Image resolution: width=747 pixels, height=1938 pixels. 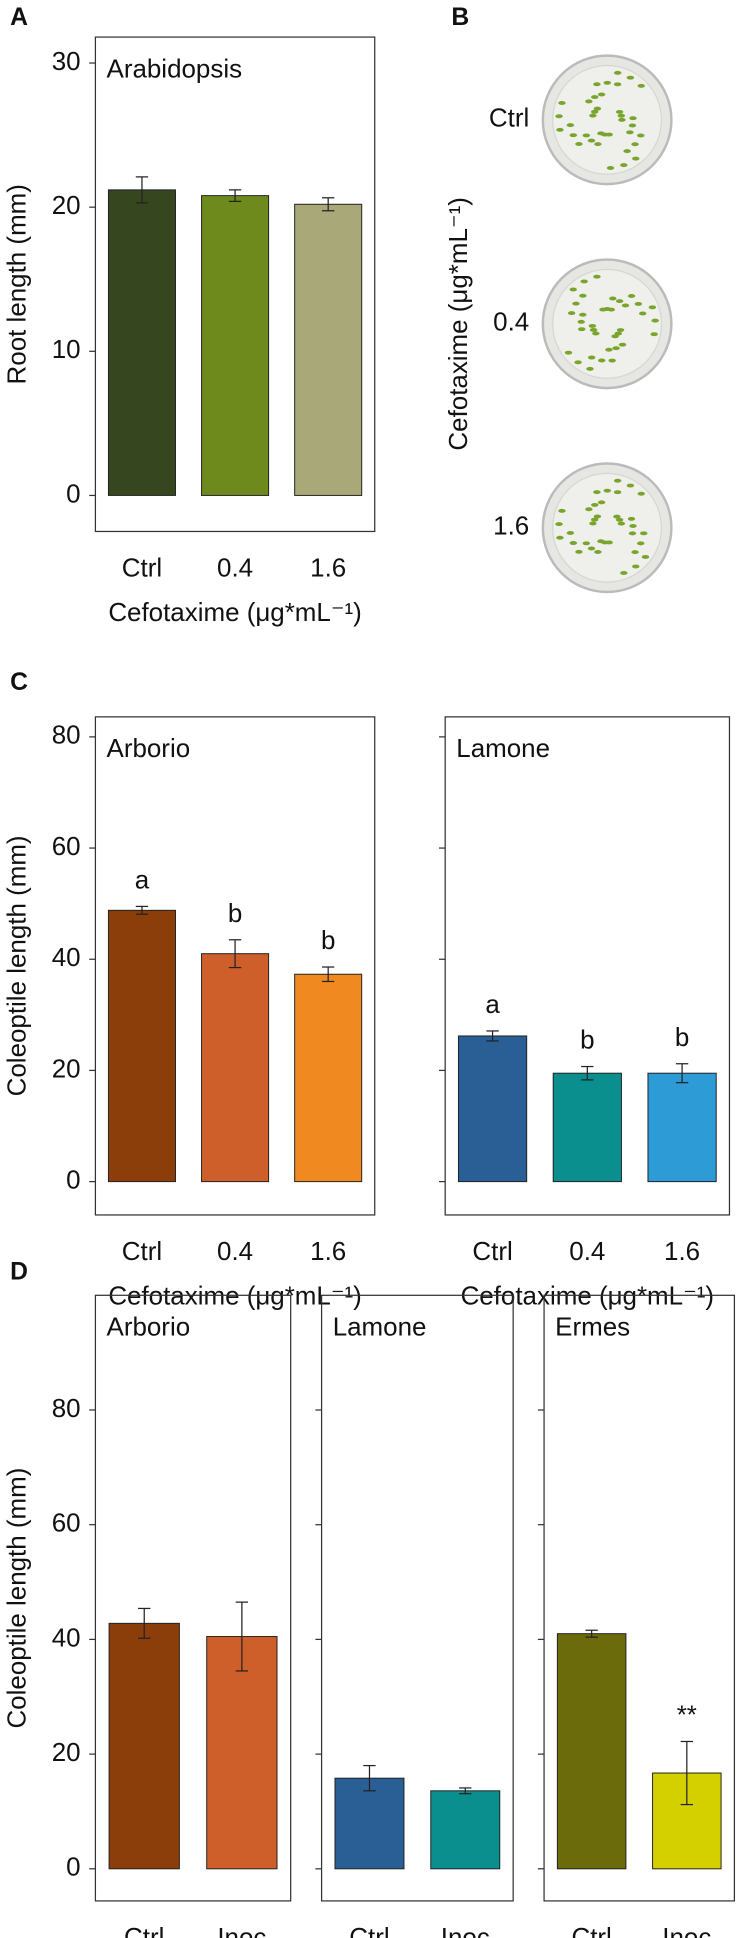 I want to click on x-tick-label: 0.4, so click(x=235, y=569).